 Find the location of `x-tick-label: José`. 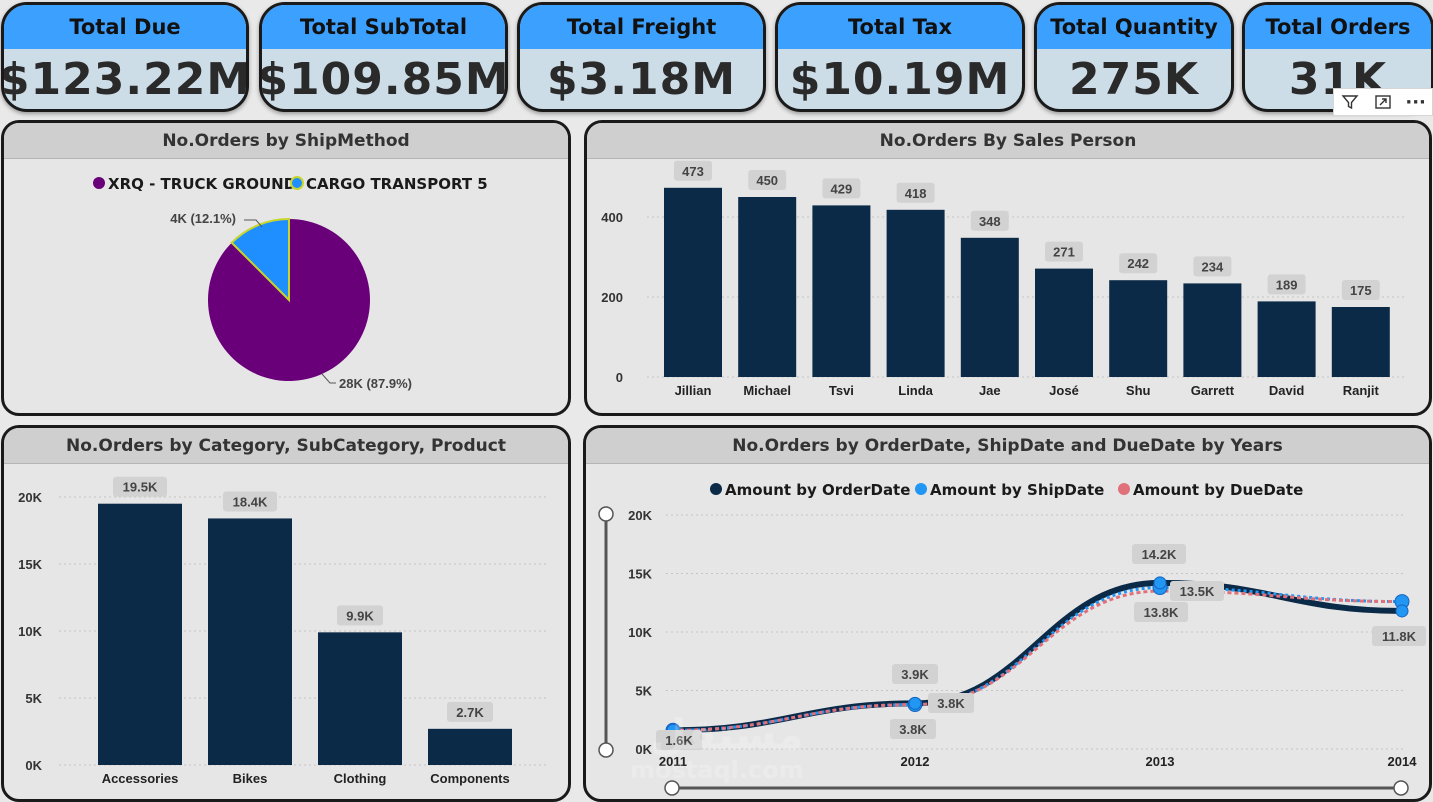

x-tick-label: José is located at coordinates (1064, 390).